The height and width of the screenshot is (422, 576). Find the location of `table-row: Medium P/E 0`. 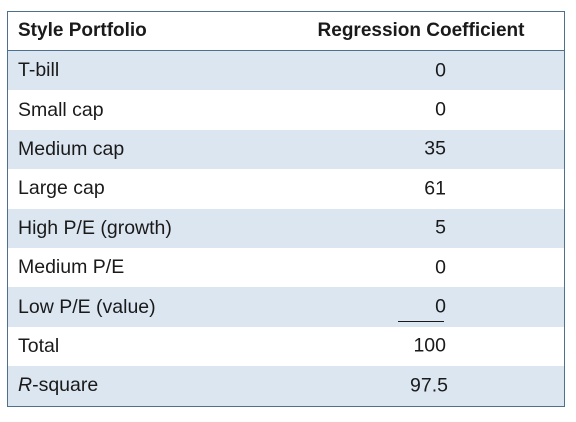

table-row: Medium P/E 0 is located at coordinates (286, 267).